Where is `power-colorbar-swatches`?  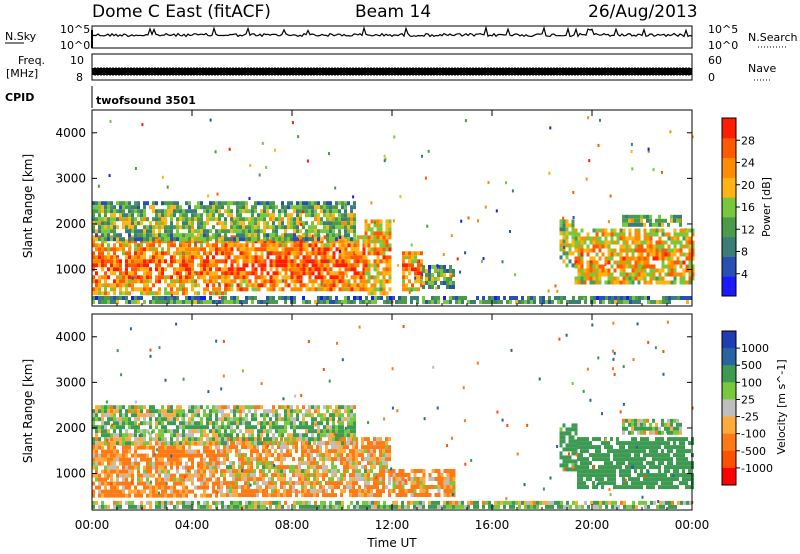
power-colorbar-swatches is located at coordinates (729, 207).